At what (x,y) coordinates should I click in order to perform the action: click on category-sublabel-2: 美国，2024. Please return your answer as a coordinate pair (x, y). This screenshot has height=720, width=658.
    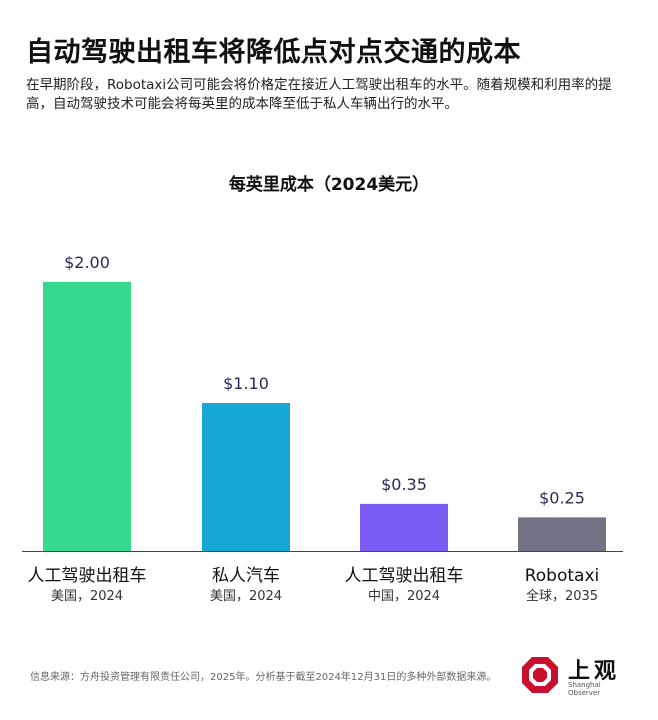
    Looking at the image, I should click on (246, 596).